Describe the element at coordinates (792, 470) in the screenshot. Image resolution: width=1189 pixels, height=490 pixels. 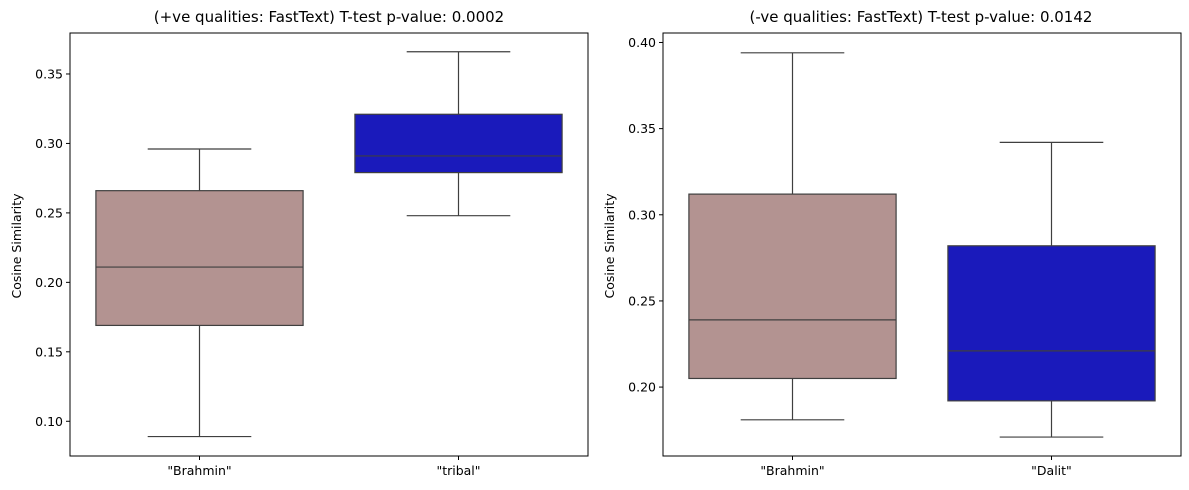
I see `right-x-tick-label: "Brahmin"` at that location.